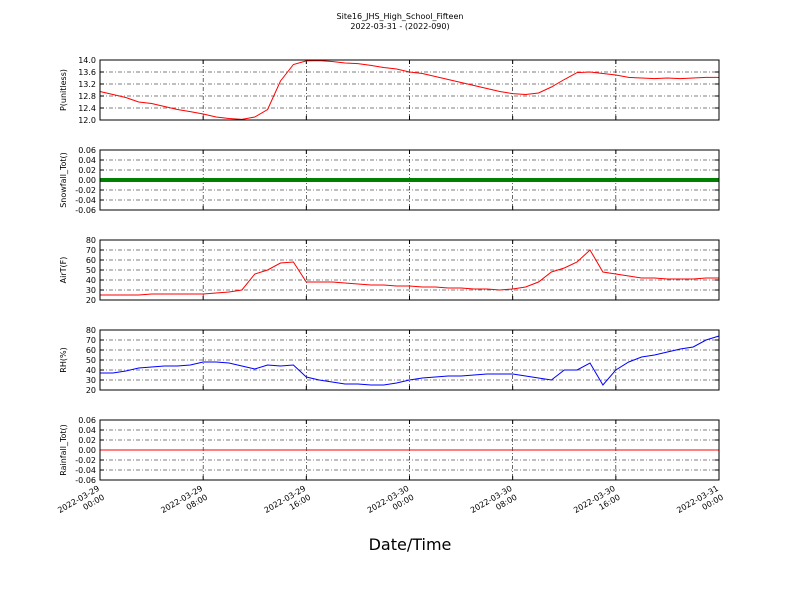 The image size is (800, 600). What do you see at coordinates (87, 96) in the screenshot?
I see `y-tick-label: 12.8` at bounding box center [87, 96].